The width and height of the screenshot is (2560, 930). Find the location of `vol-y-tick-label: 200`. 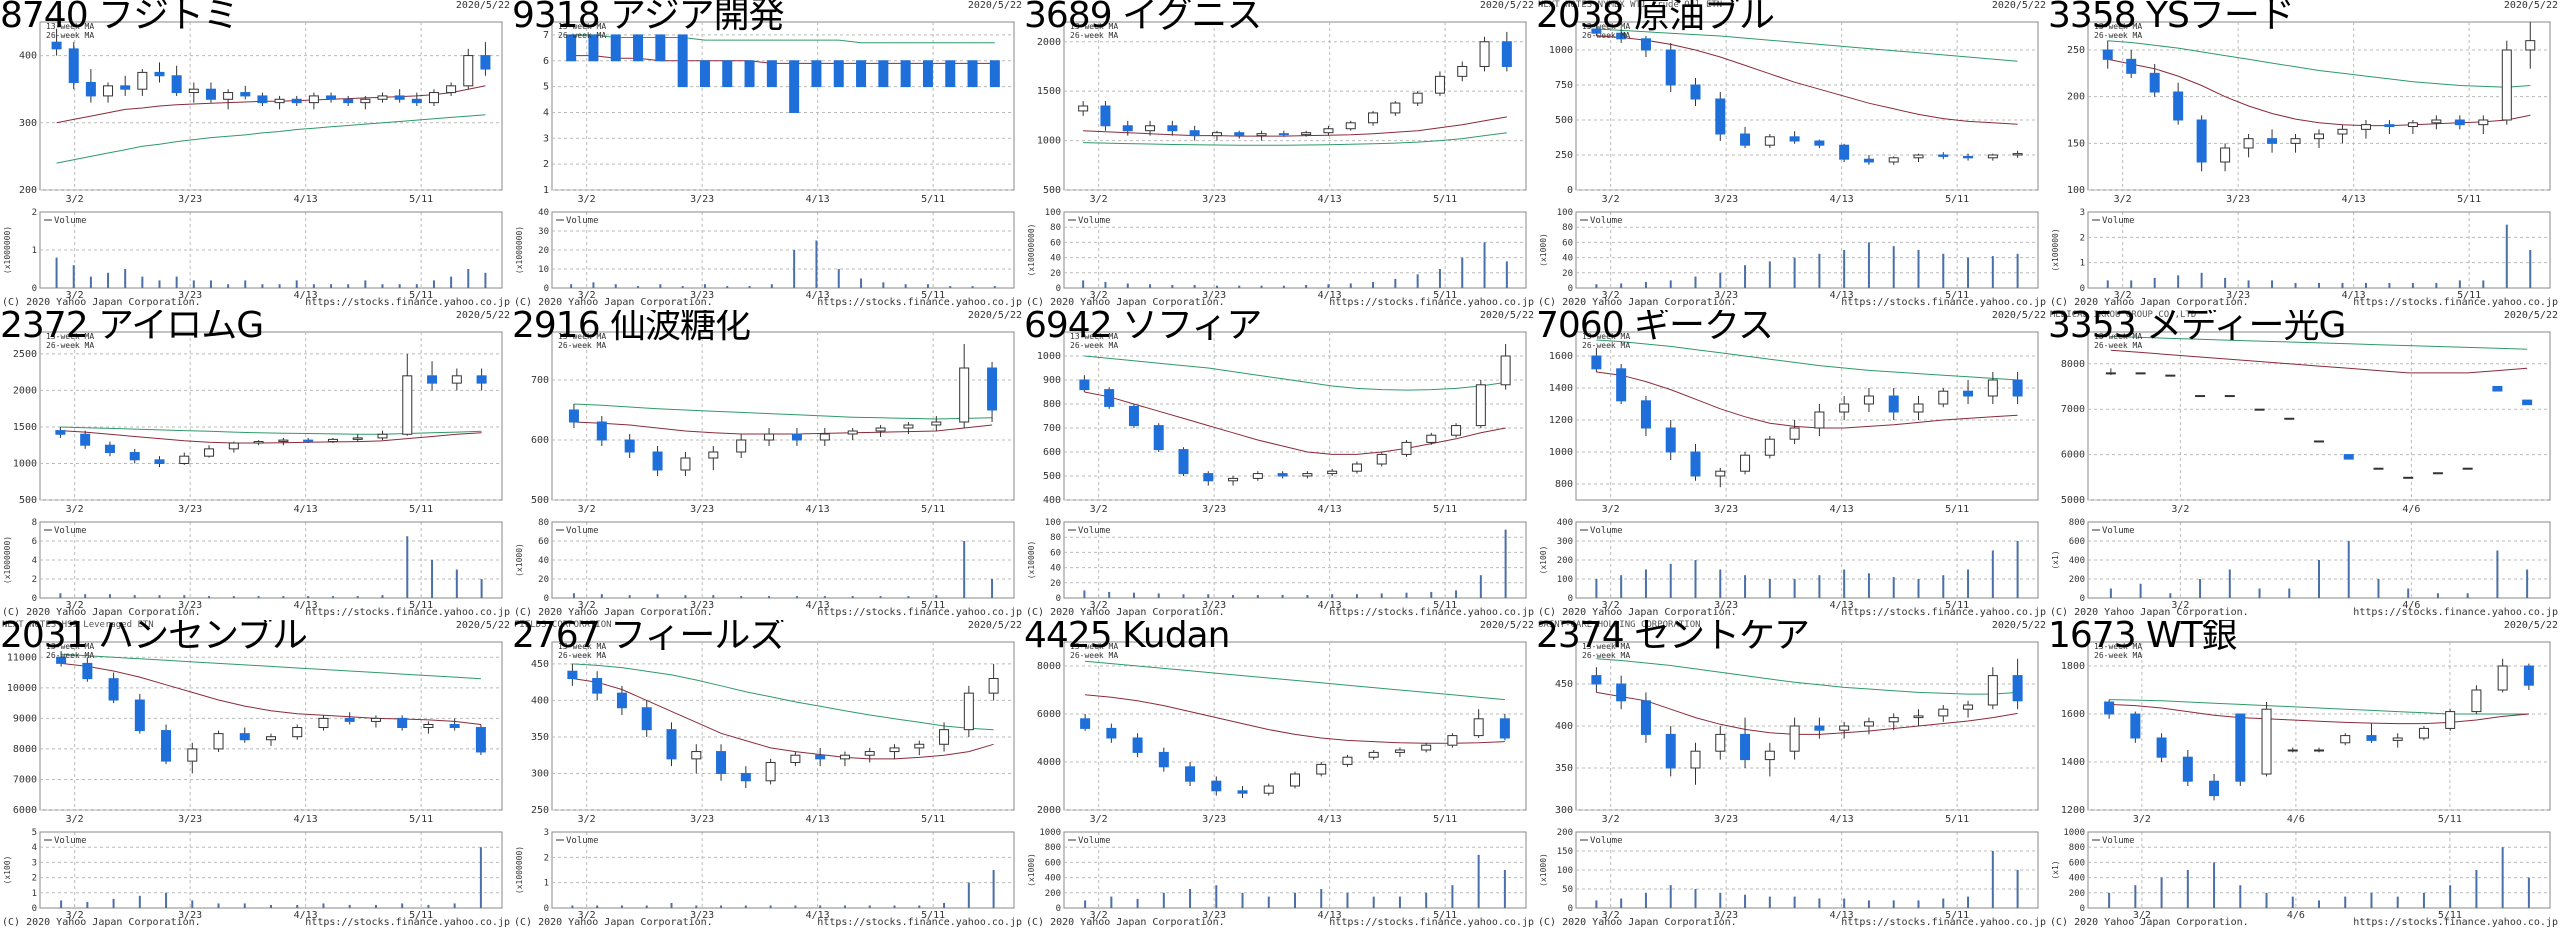

vol-y-tick-label: 200 is located at coordinates (2077, 894).